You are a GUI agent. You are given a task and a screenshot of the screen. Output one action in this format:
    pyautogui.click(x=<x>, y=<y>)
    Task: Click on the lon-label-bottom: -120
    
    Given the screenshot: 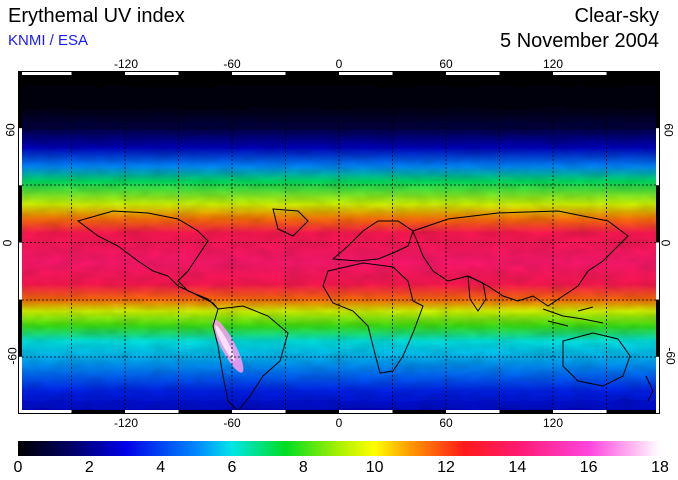 What is the action you would take?
    pyautogui.click(x=126, y=423)
    